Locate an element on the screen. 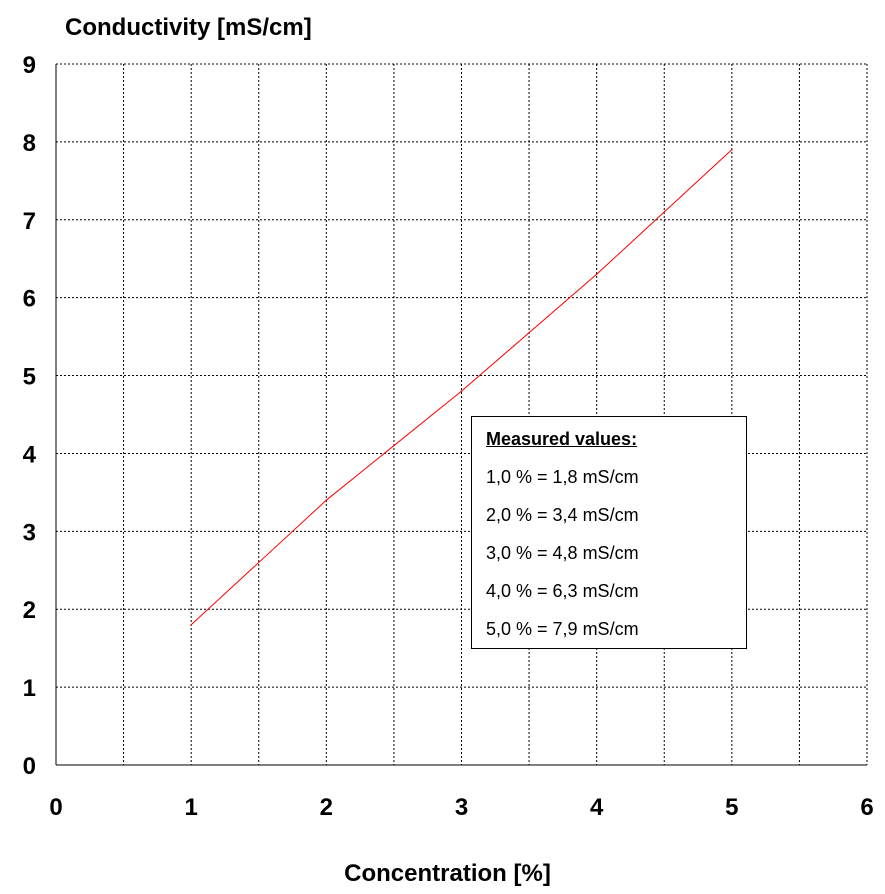 This screenshot has height=894, width=885. y-tick-label: 9 is located at coordinates (29, 65).